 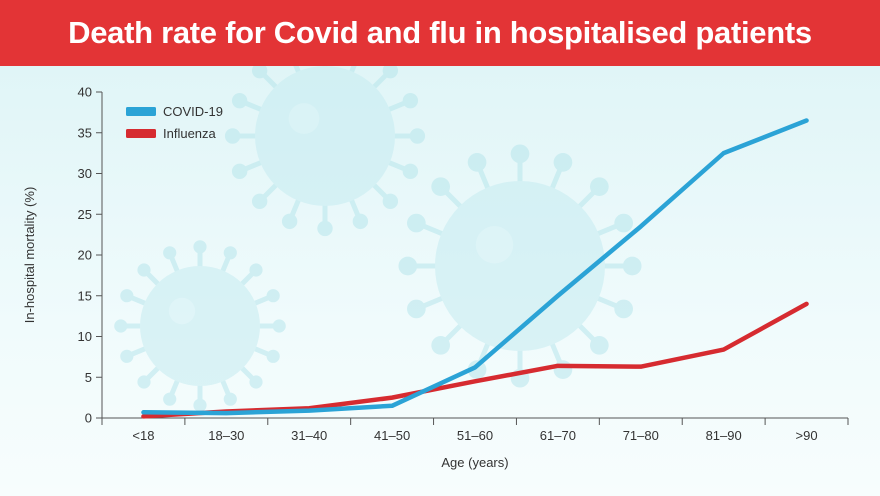 What do you see at coordinates (143, 435) in the screenshot?
I see `x-tick-label: <18` at bounding box center [143, 435].